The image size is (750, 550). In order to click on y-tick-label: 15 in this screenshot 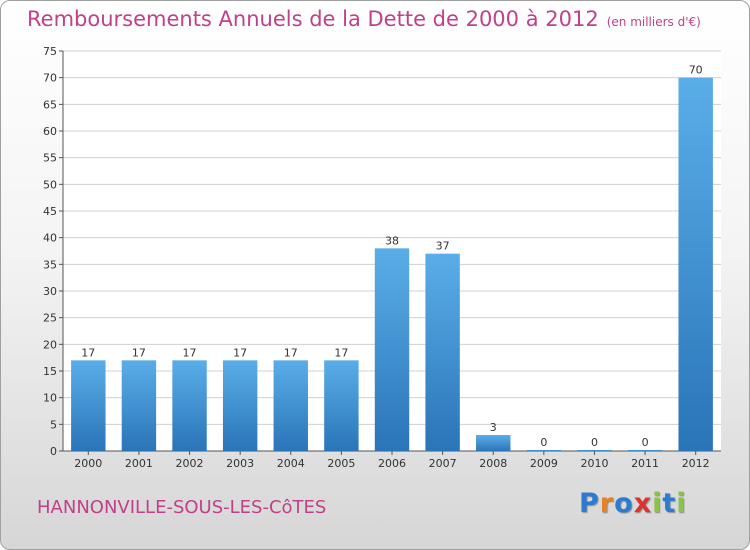, I will do `click(50, 371)`.